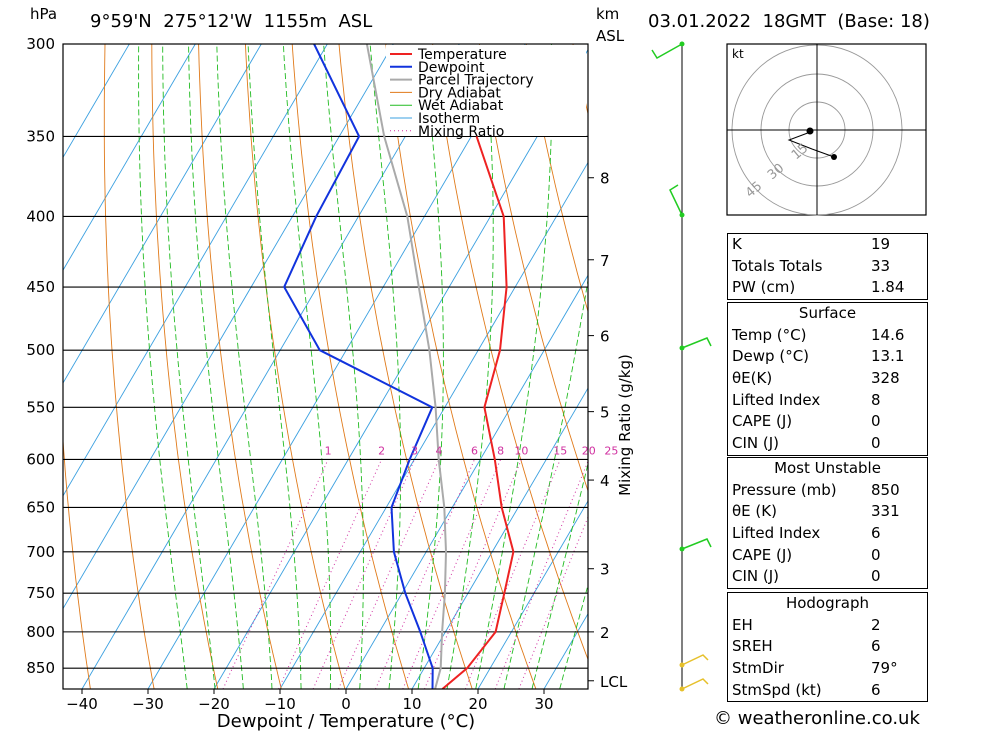  Describe the element at coordinates (811, 244) in the screenshot. I see `table-row: K 19` at that location.